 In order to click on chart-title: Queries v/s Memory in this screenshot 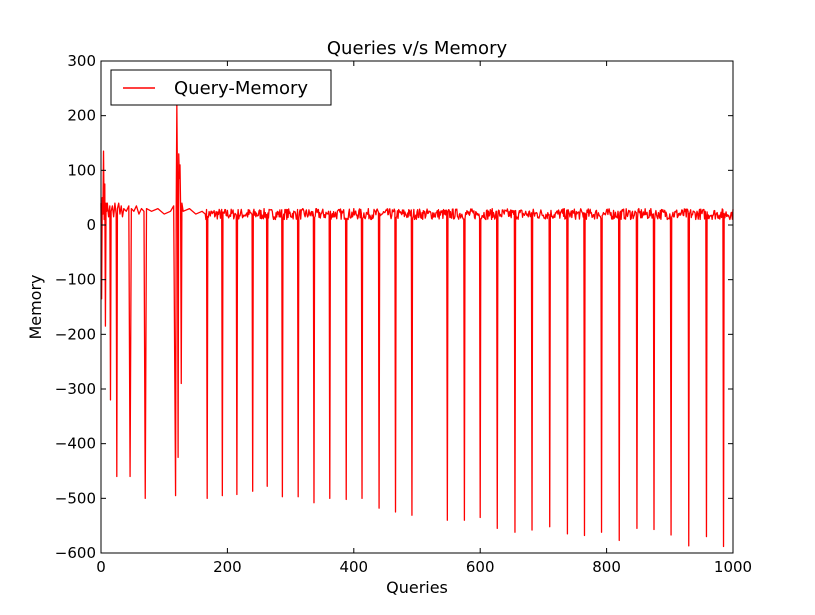, I will do `click(417, 48)`.